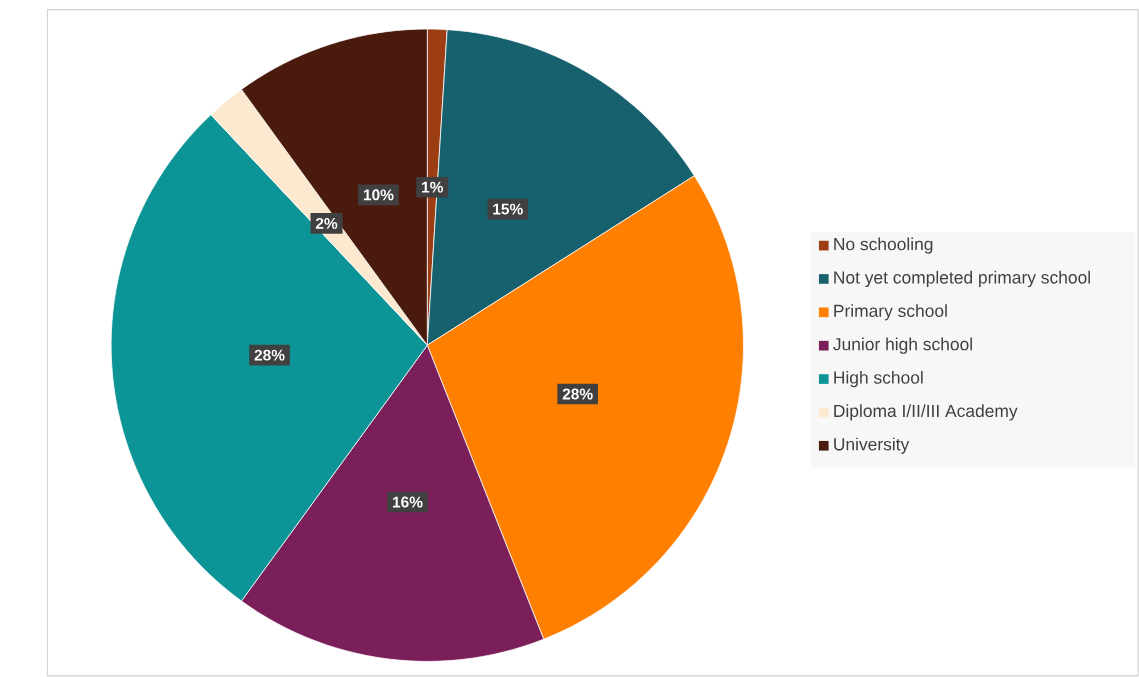 This screenshot has height=677, width=1139. What do you see at coordinates (962, 279) in the screenshot?
I see `legend-label: Not yet completed primary school` at bounding box center [962, 279].